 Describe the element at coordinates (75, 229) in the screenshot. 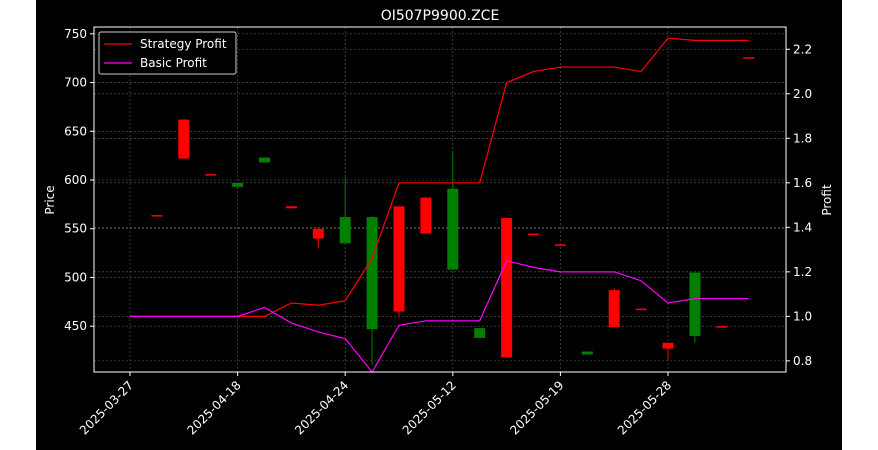

I see `left-tick-label-2: 550` at that location.